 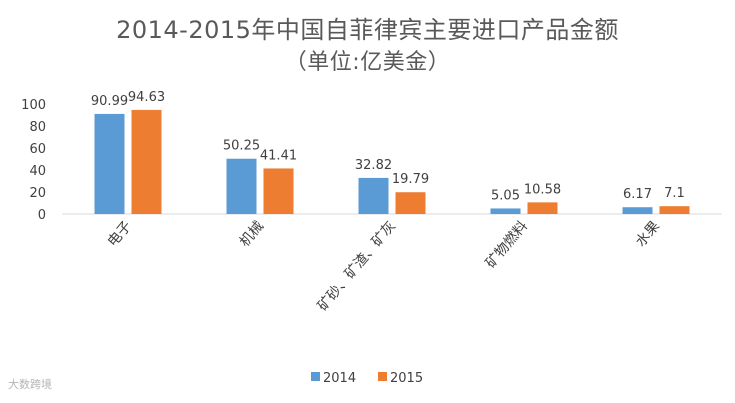 I want to click on data-label: 90.99, so click(x=109, y=101).